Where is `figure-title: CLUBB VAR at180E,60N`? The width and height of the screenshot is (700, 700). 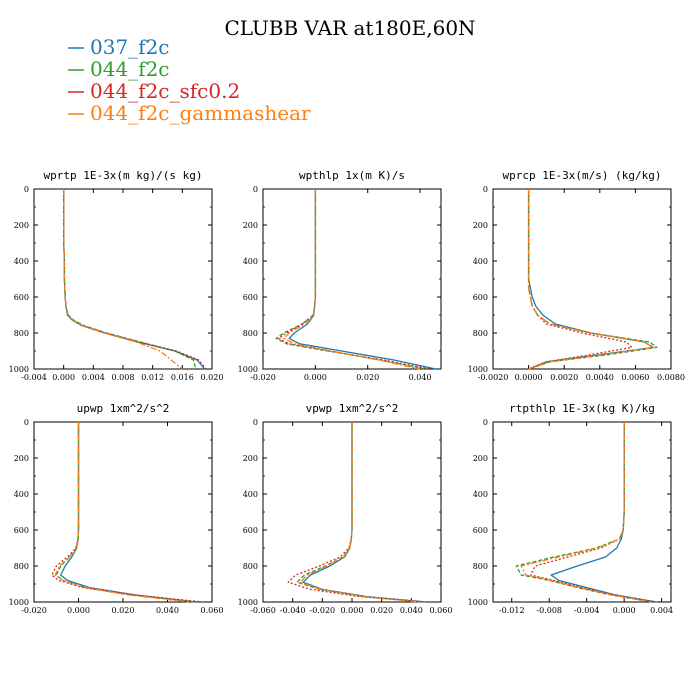 figure-title: CLUBB VAR at180E,60N is located at coordinates (349, 28).